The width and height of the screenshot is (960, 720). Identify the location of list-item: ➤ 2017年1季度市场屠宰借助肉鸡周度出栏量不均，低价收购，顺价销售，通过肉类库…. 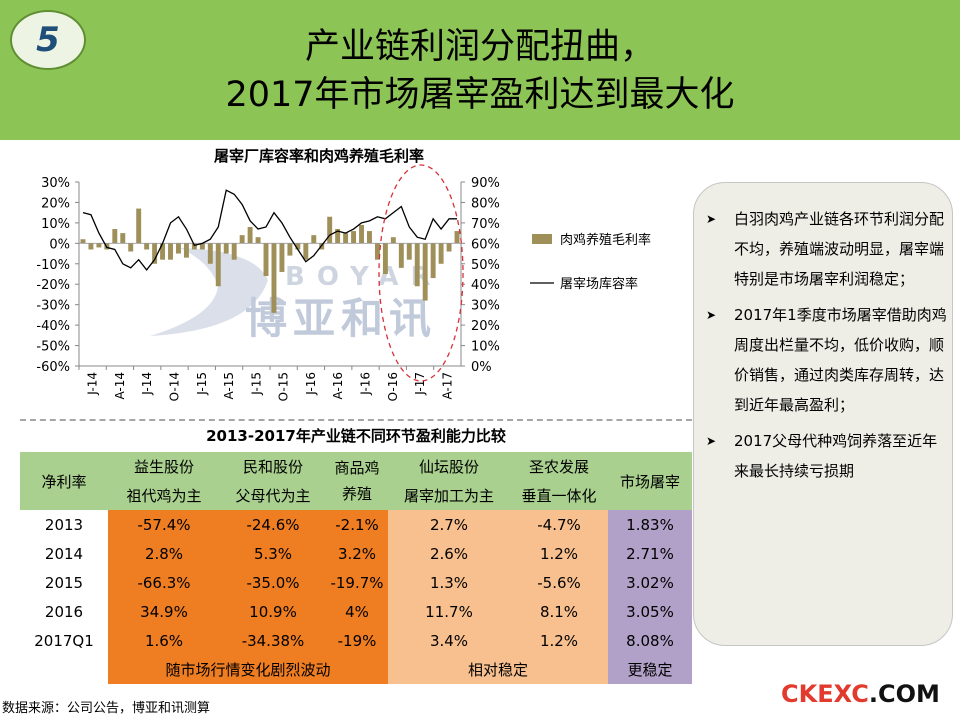
(827, 360).